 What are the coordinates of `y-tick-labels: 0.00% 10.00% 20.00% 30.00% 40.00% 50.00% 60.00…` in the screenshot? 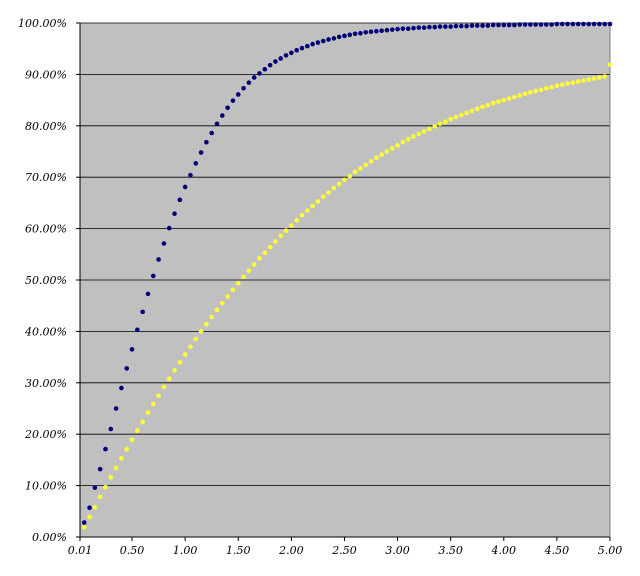 It's located at (49, 280).